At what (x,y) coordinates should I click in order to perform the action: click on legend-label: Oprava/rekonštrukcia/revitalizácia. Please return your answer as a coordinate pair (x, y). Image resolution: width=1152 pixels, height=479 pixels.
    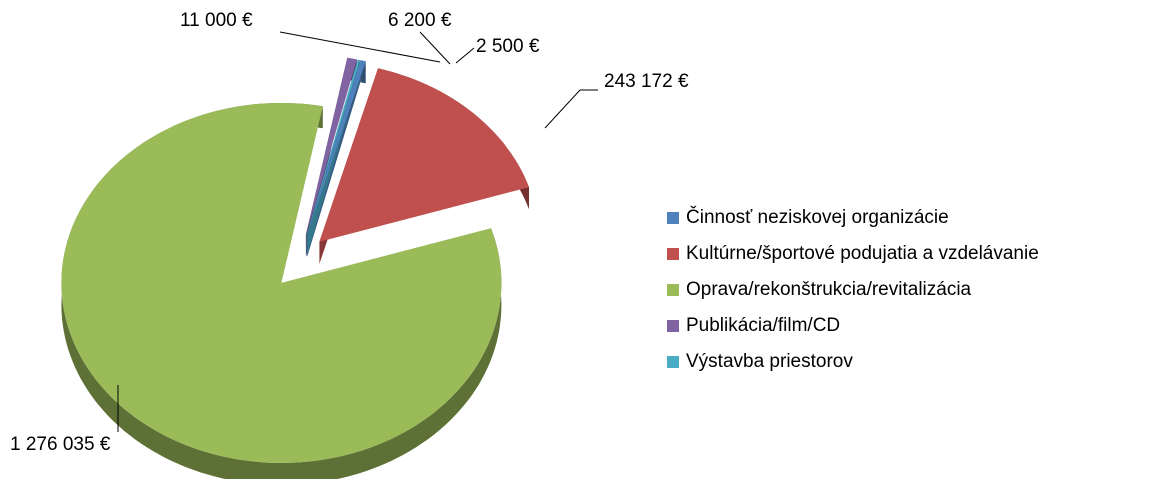
    Looking at the image, I should click on (829, 289).